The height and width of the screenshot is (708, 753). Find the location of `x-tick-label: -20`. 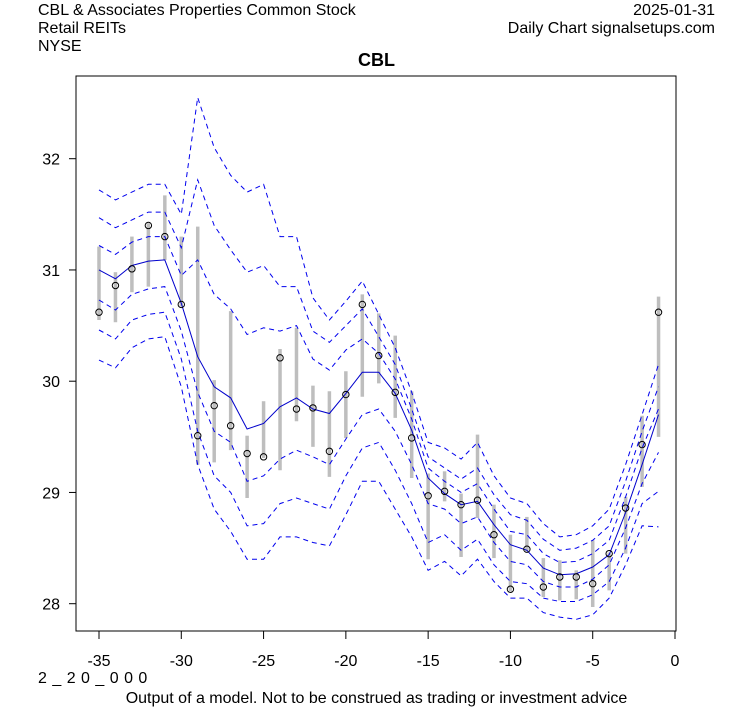

x-tick-label: -20 is located at coordinates (345, 661).